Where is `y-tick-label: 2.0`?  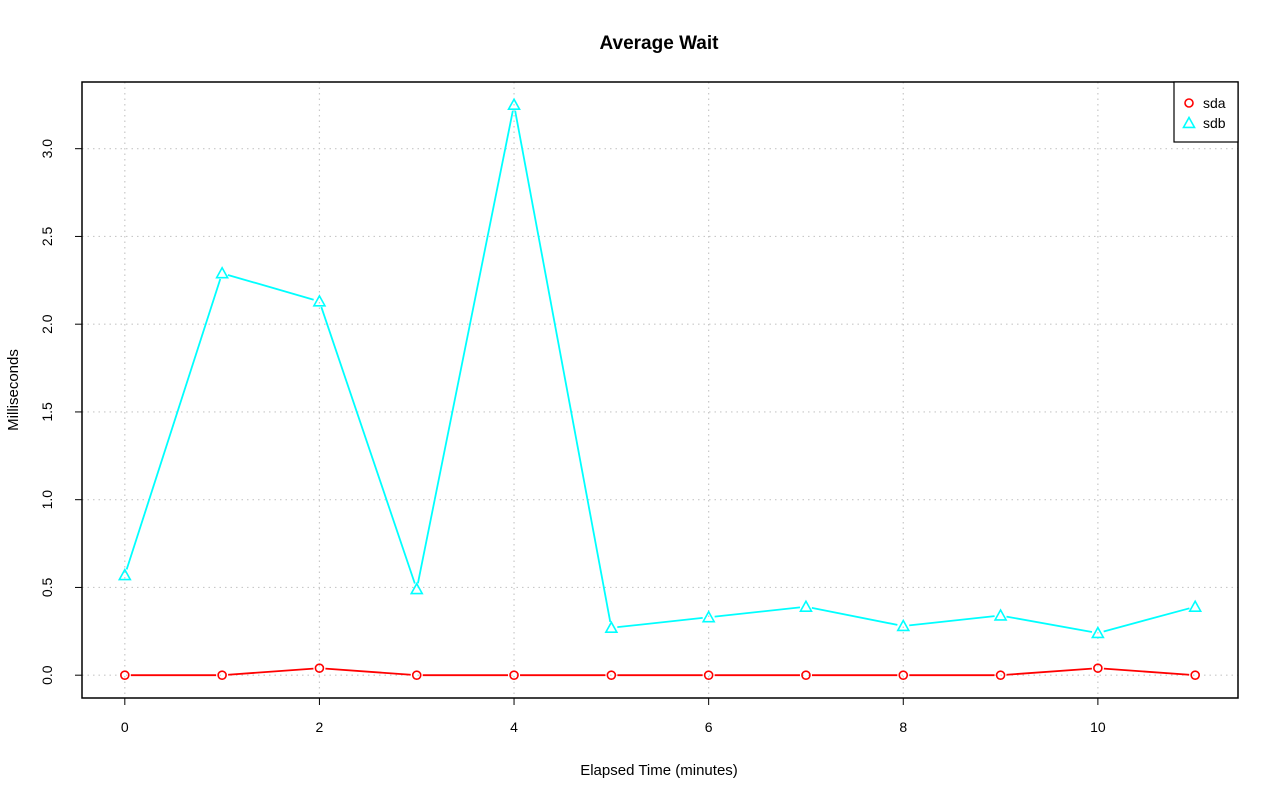
y-tick-label: 2.0 is located at coordinates (47, 324).